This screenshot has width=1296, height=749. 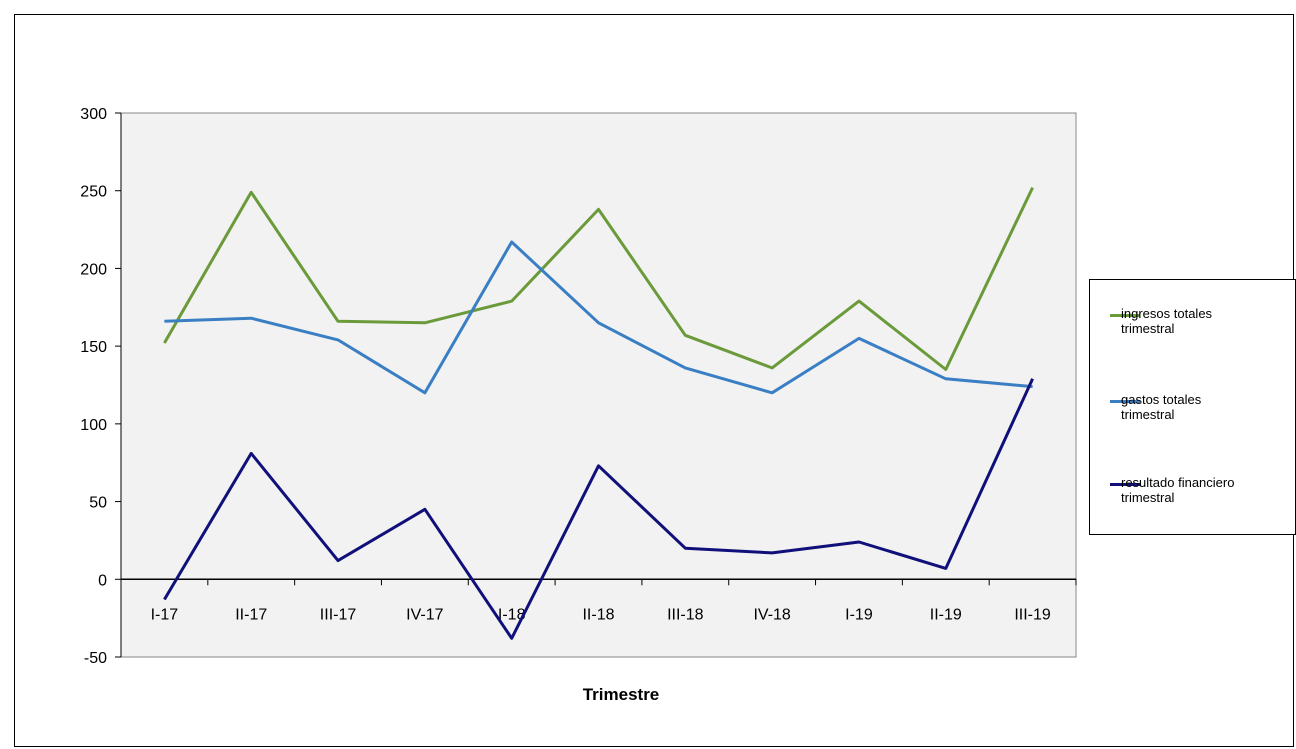 What do you see at coordinates (621, 694) in the screenshot?
I see `x-axis-title: Trimestre` at bounding box center [621, 694].